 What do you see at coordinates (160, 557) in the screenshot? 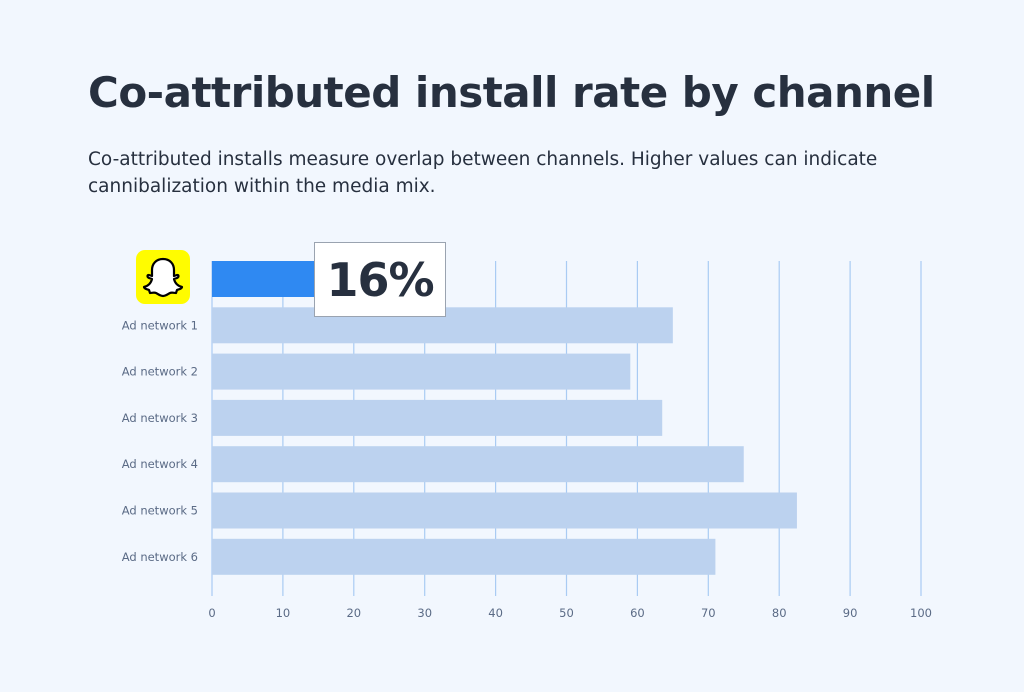
I see `category-label: Ad network 6` at bounding box center [160, 557].